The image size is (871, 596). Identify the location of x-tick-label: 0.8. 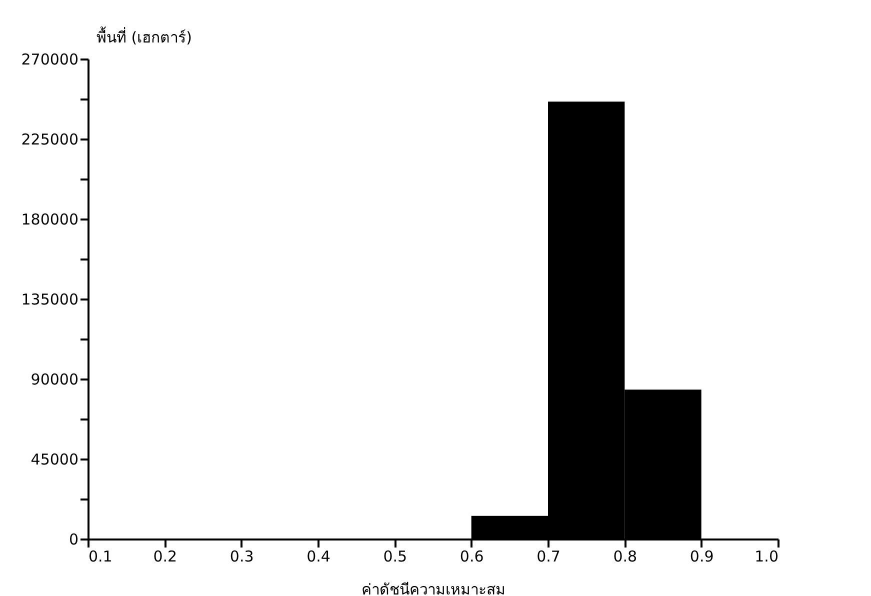
(625, 557).